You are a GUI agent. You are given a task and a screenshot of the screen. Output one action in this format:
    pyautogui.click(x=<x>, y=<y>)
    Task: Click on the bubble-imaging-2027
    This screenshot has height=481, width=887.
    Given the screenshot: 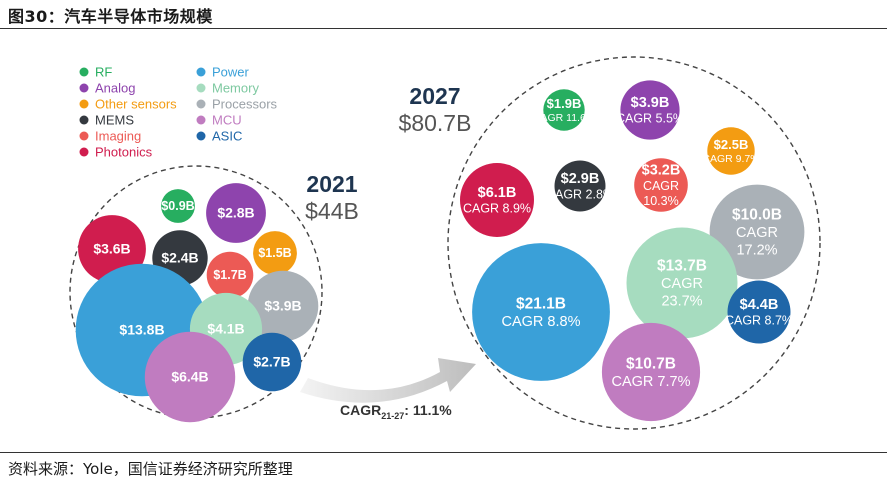 What is the action you would take?
    pyautogui.click(x=661, y=185)
    